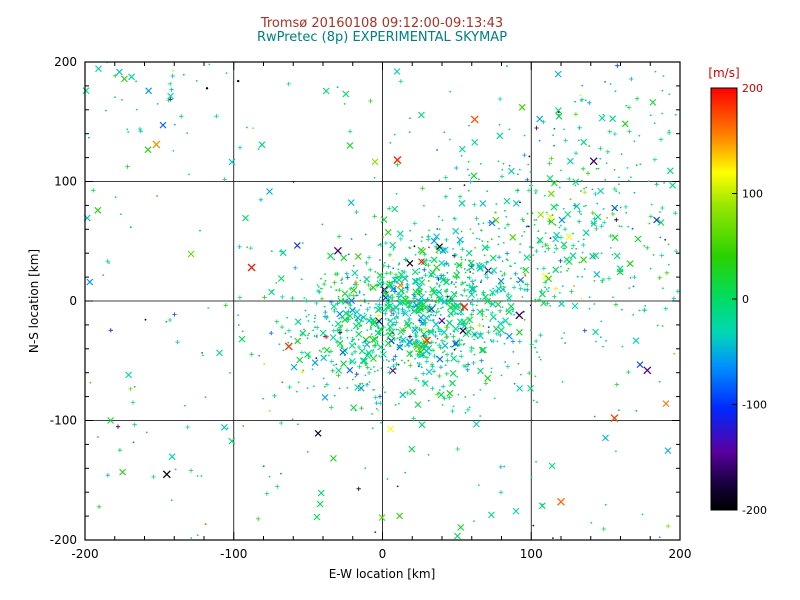  What do you see at coordinates (382, 574) in the screenshot?
I see `x-axis-label: E-W location [km]` at bounding box center [382, 574].